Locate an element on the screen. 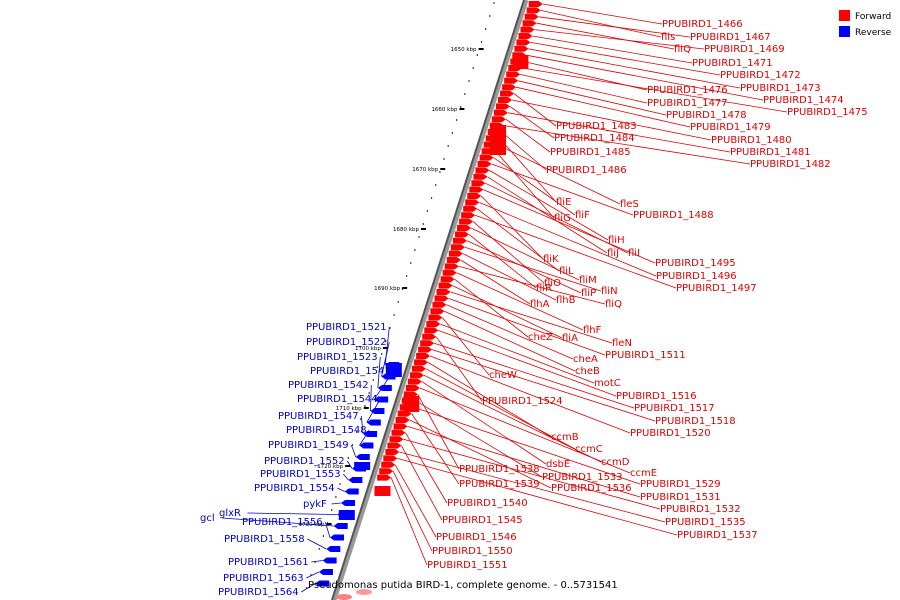 This screenshot has width=900, height=600. reverse-gene-label: glxR is located at coordinates (230, 513).